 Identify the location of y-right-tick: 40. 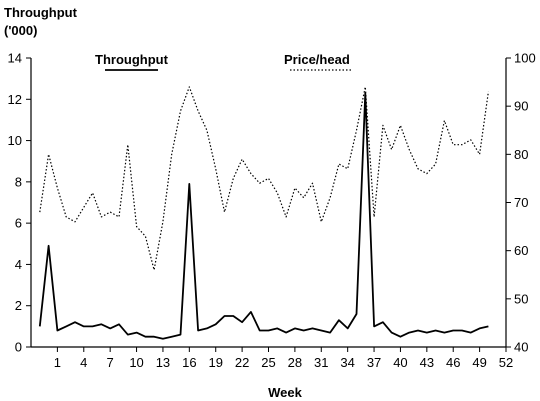
(517, 347).